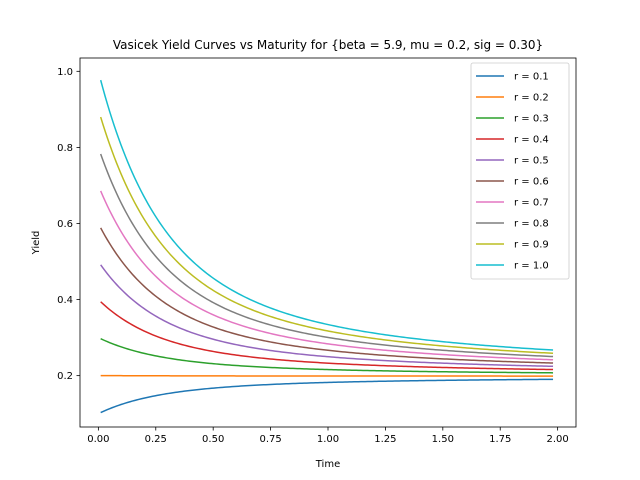  Describe the element at coordinates (531, 203) in the screenshot. I see `legend-label: r = 0.7` at that location.